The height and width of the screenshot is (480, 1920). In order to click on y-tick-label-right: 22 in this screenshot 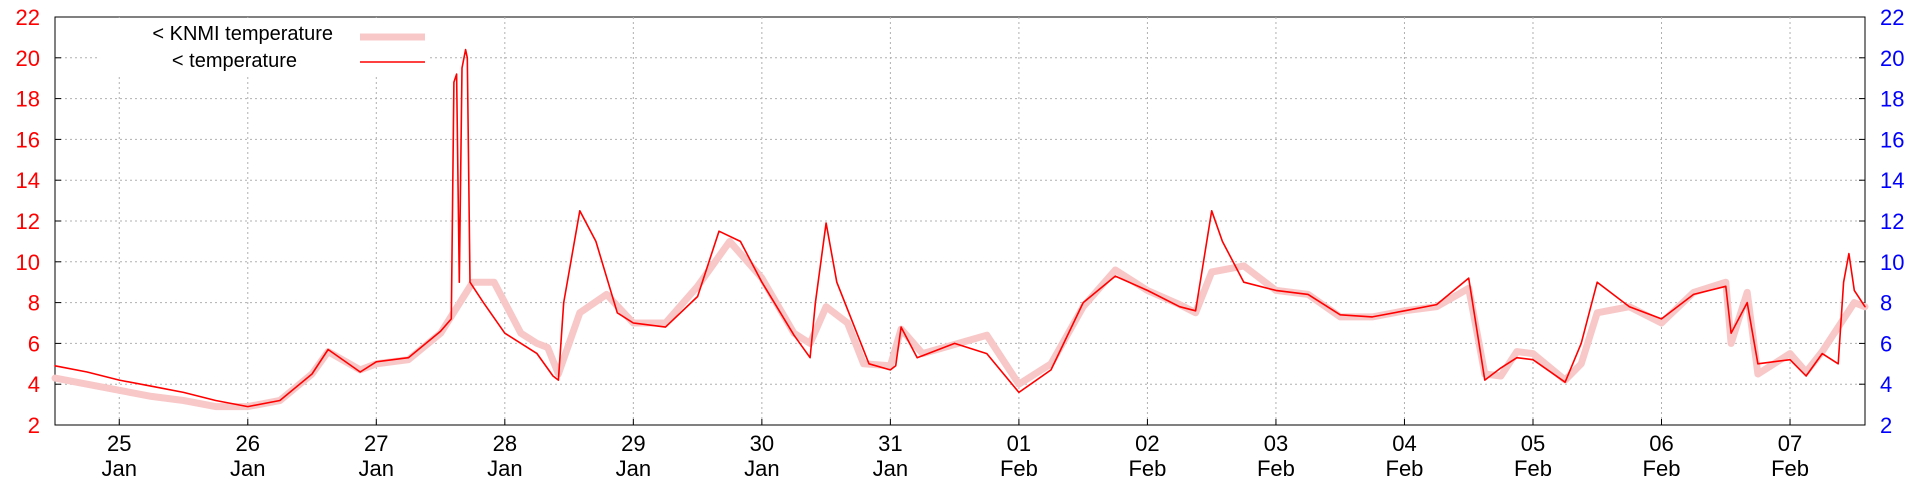, I will do `click(1892, 17)`.